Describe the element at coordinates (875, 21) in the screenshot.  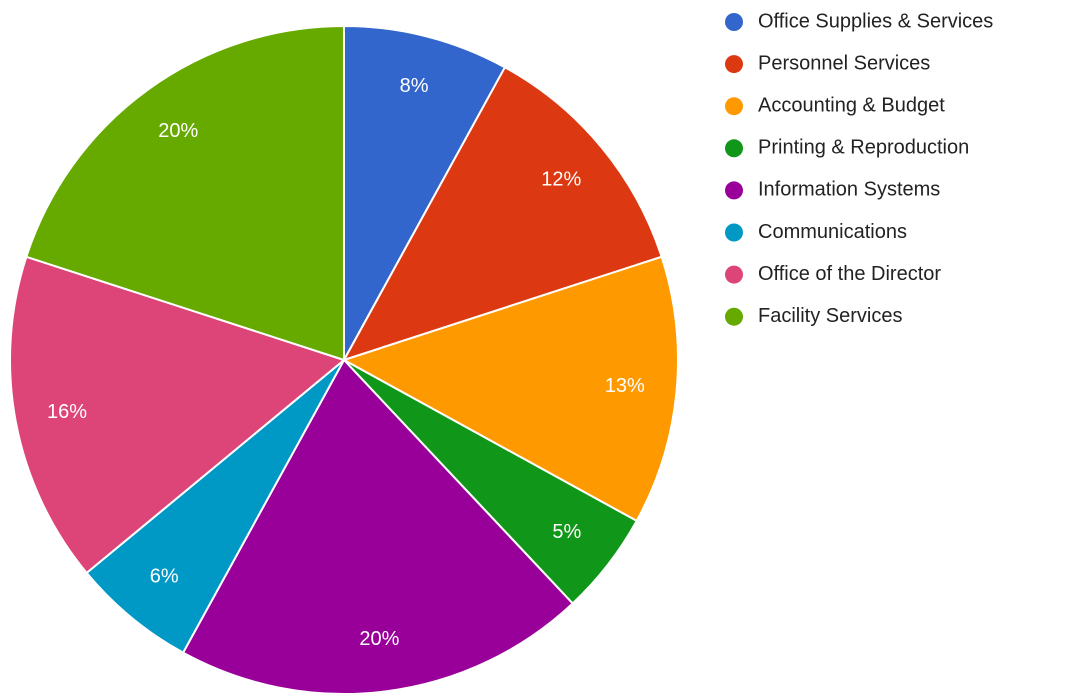
I see `legend-label: Office Supplies & Services` at that location.